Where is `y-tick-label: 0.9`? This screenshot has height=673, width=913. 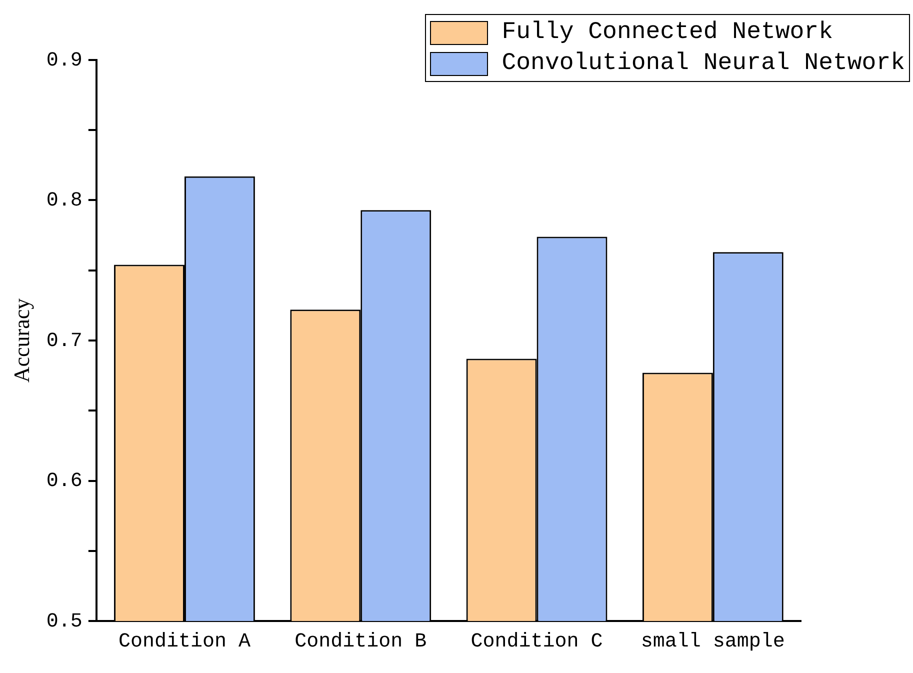
y-tick-label: 0.9 is located at coordinates (64, 60).